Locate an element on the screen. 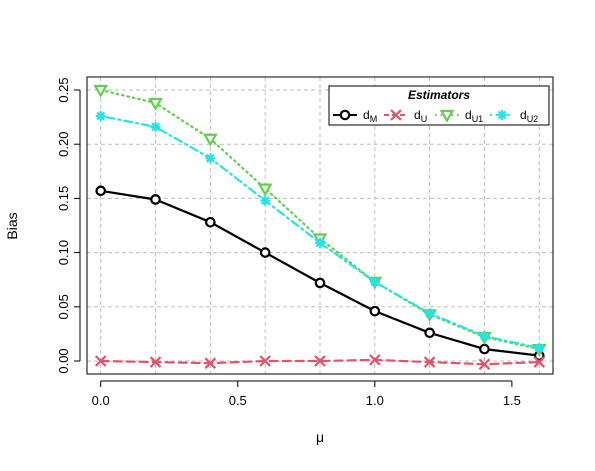 The image size is (595, 471). y-tick-label: 0.00 is located at coordinates (63, 360).